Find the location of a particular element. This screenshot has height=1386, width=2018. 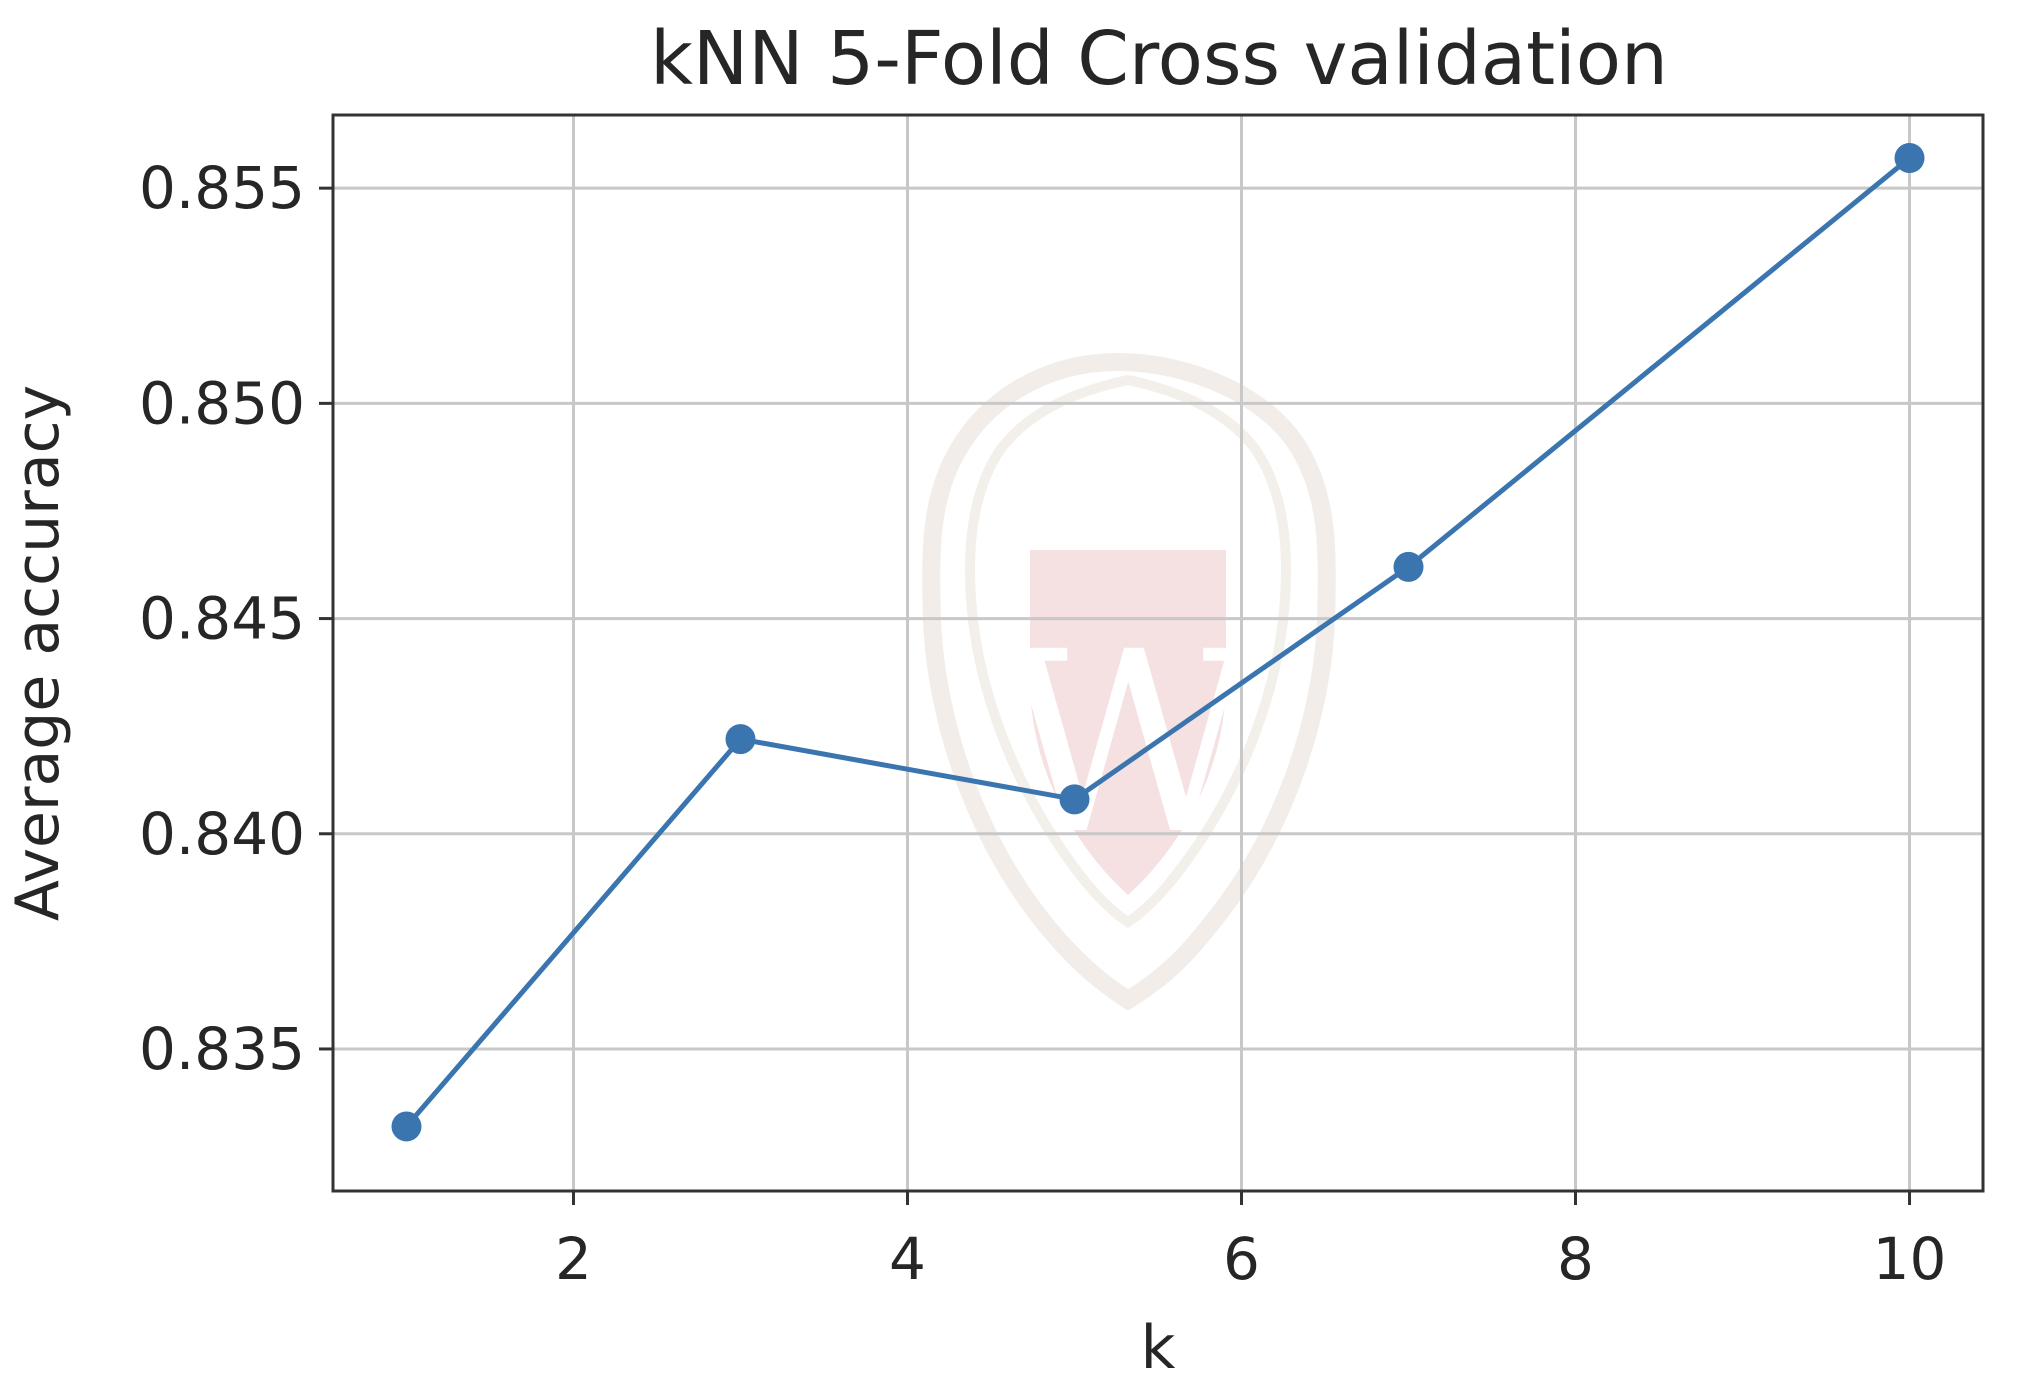

x-tick-label: 10 is located at coordinates (1910, 1259).